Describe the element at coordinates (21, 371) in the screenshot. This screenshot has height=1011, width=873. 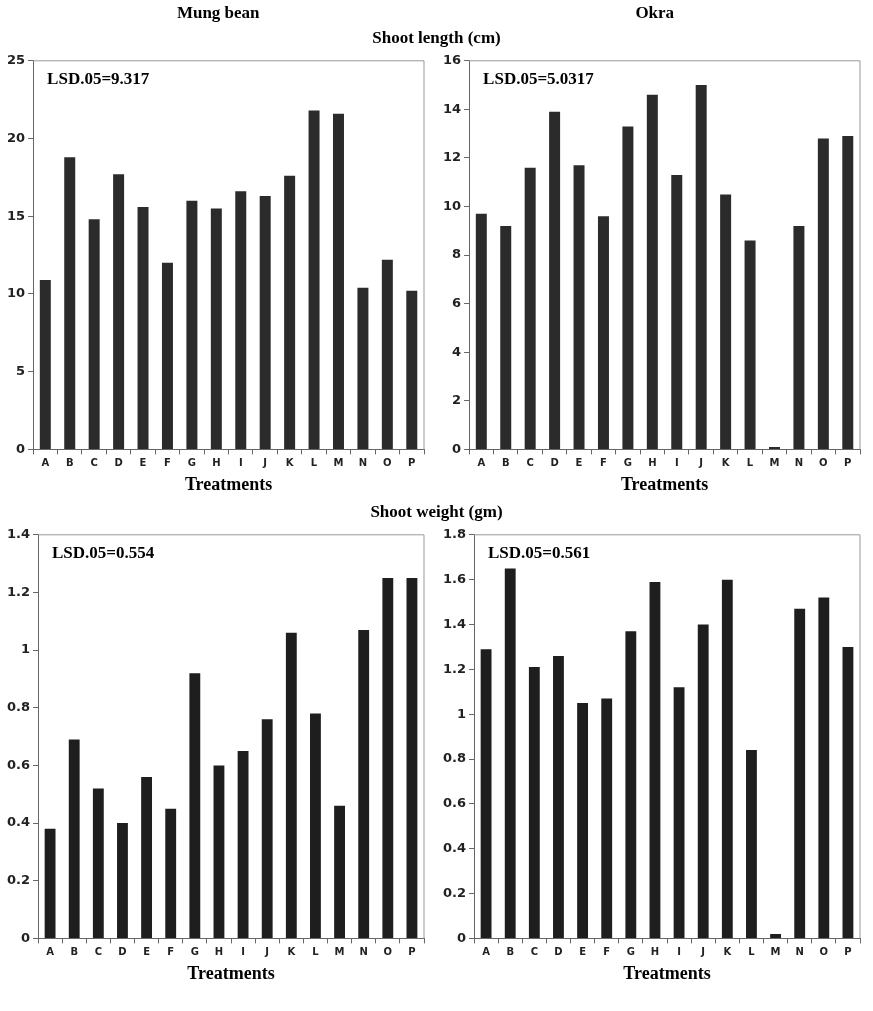
I see `y-tick-label: 5` at that location.